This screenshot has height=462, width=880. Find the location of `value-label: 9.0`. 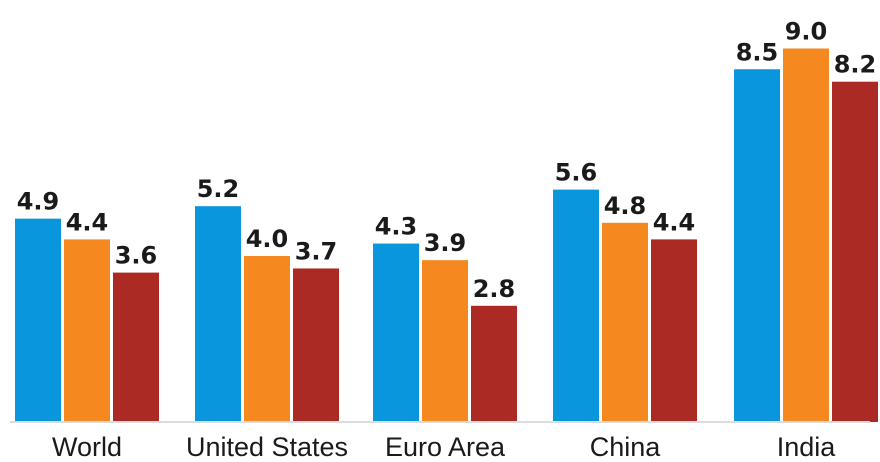

value-label: 9.0 is located at coordinates (806, 32).